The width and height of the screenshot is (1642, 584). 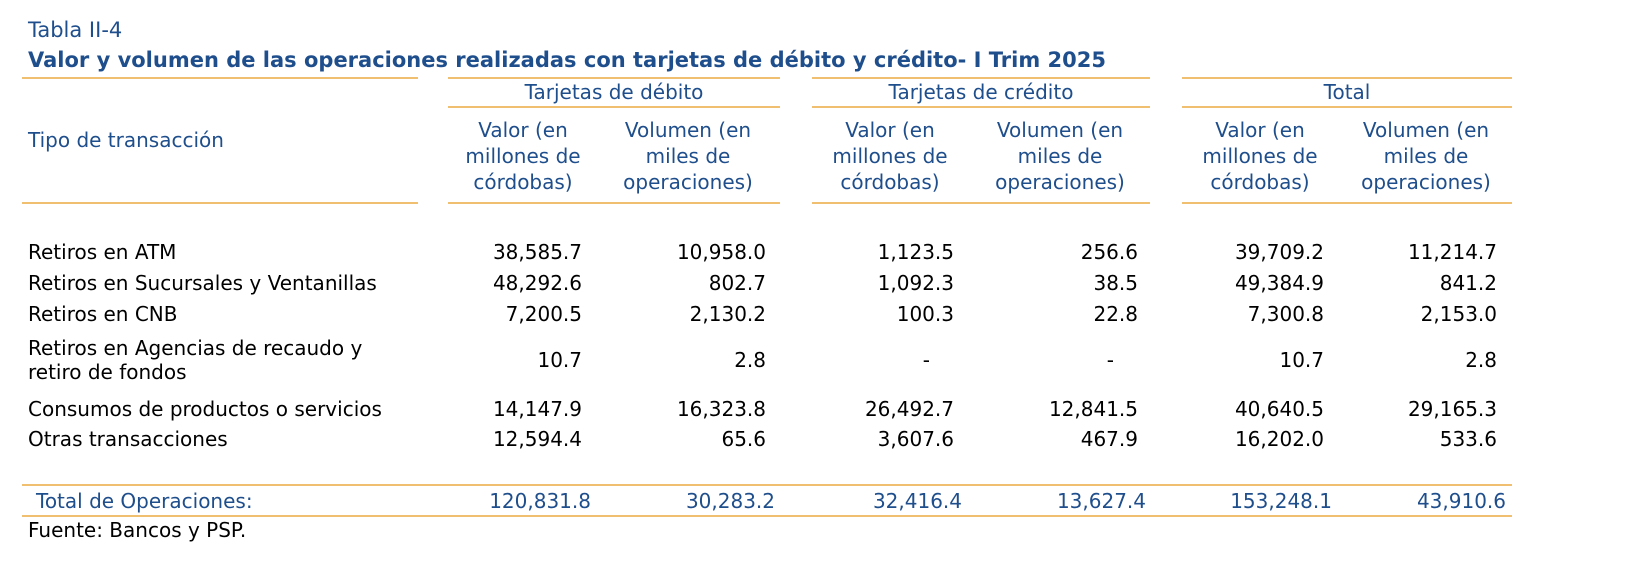 I want to click on cell: 533.6, so click(x=1468, y=439).